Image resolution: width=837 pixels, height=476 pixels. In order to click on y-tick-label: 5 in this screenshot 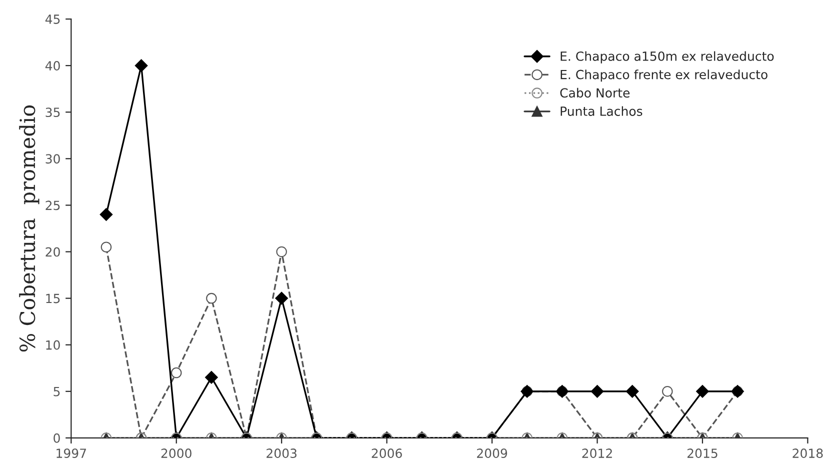, I will do `click(57, 391)`.